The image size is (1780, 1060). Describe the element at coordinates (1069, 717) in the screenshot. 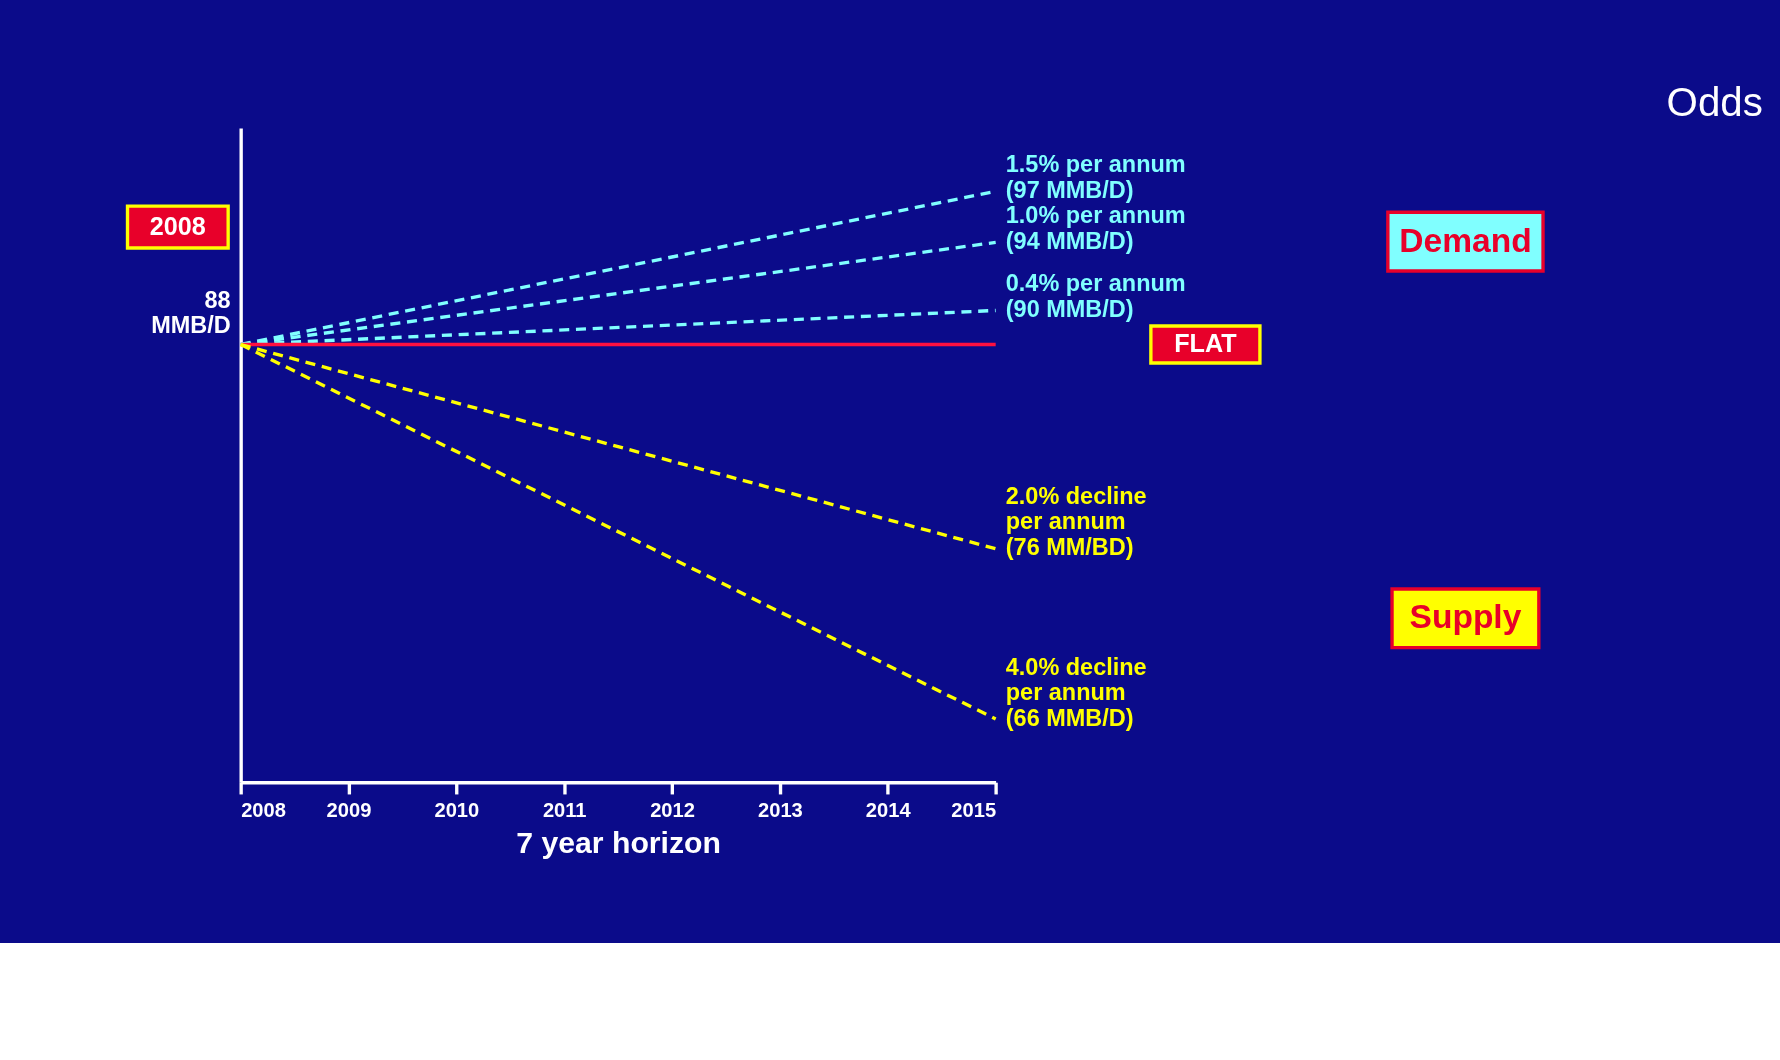

I see `data-label: (66 MMB/D)` at that location.